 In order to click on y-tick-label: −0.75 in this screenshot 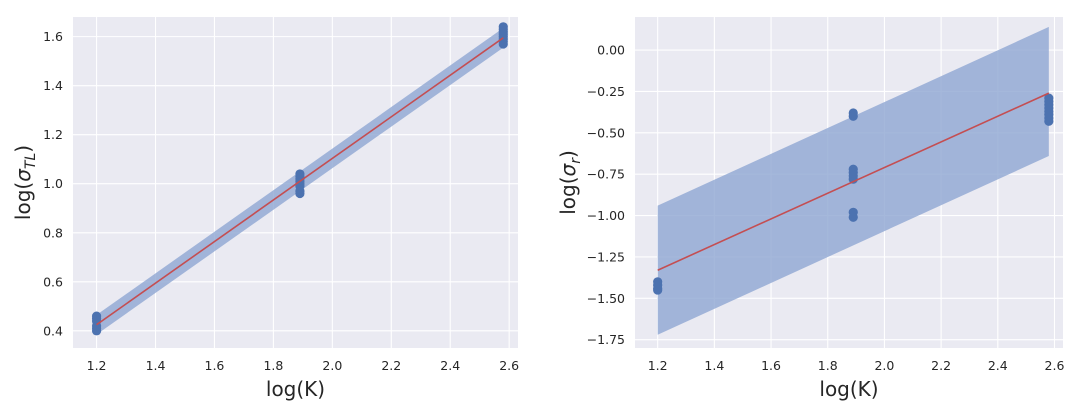, I will do `click(606, 174)`.